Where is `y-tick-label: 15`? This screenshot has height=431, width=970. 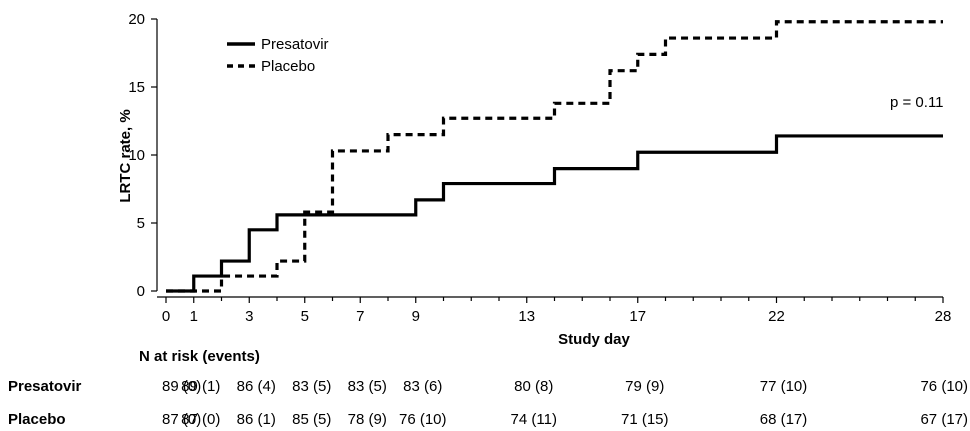
y-tick-label: 15 is located at coordinates (136, 87).